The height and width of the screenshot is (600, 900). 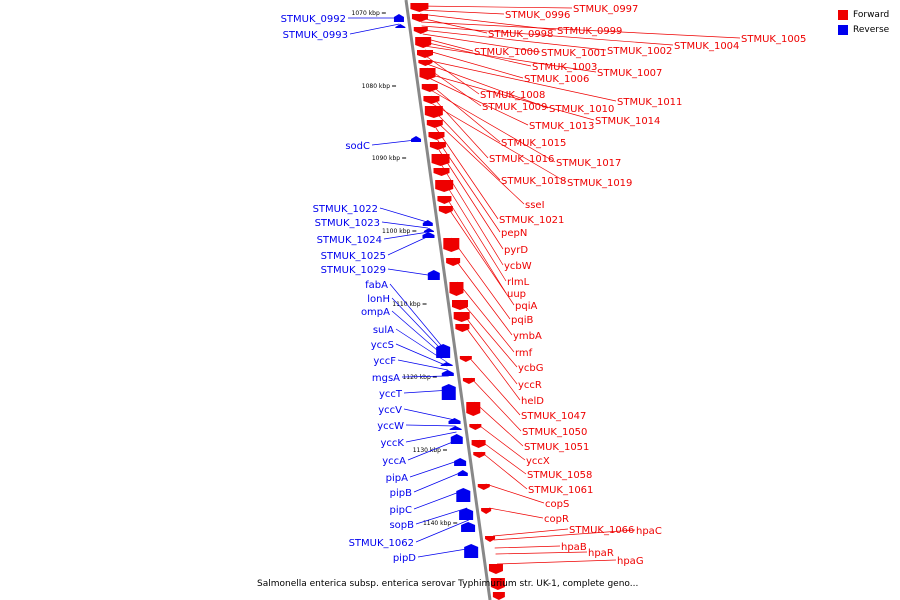 What do you see at coordinates (532, 401) in the screenshot?
I see `forward-gene-label: helD` at bounding box center [532, 401].